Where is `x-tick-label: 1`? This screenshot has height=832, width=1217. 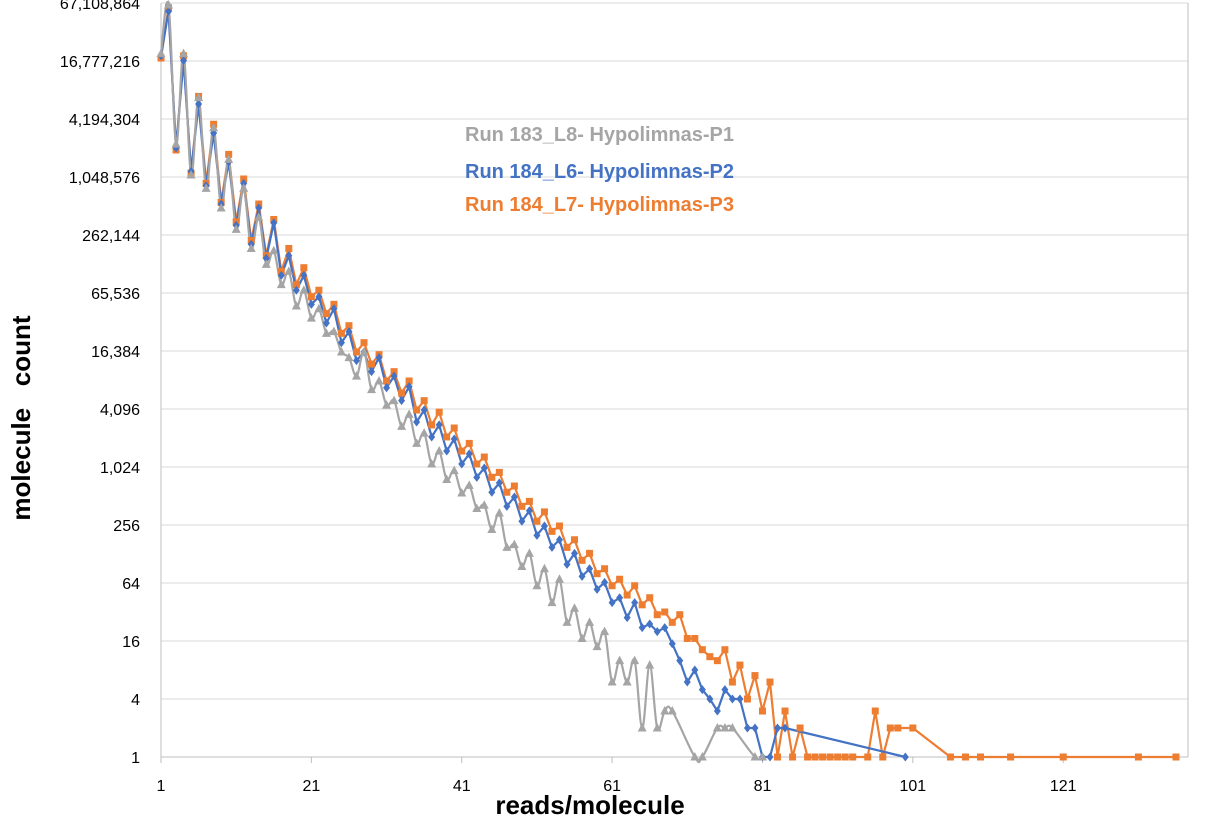
x-tick-label: 1 is located at coordinates (161, 786).